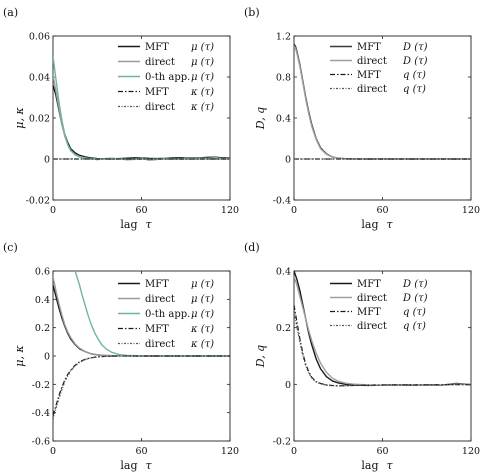 The image size is (480, 476). What do you see at coordinates (42, 272) in the screenshot?
I see `y-tick-label: 0.6` at bounding box center [42, 272].